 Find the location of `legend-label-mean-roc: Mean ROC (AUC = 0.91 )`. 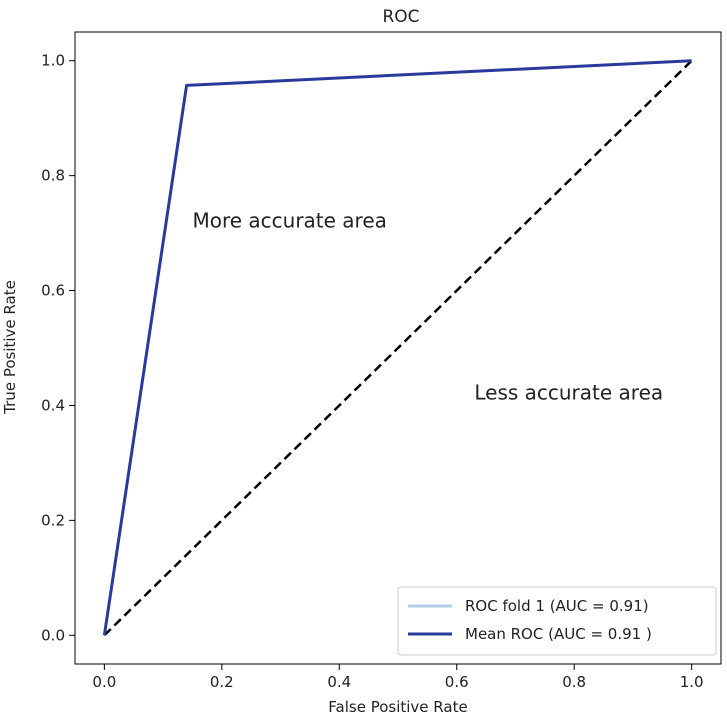

legend-label-mean-roc: Mean ROC (AUC = 0.91 ) is located at coordinates (558, 634).